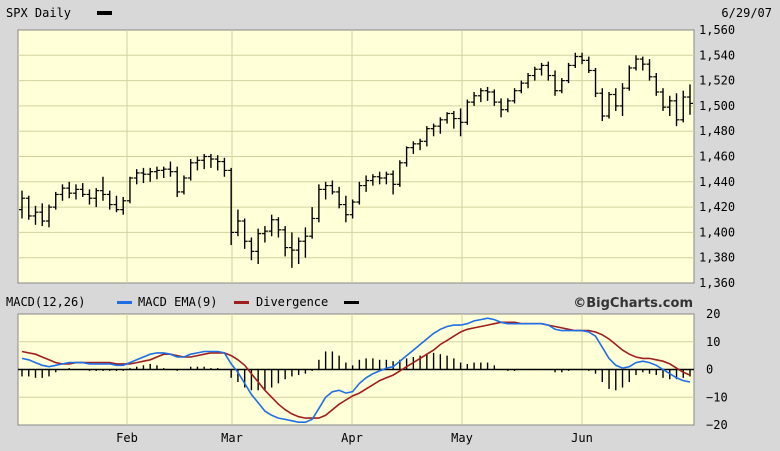  I want to click on x-tick-label: Jun, so click(582, 438).